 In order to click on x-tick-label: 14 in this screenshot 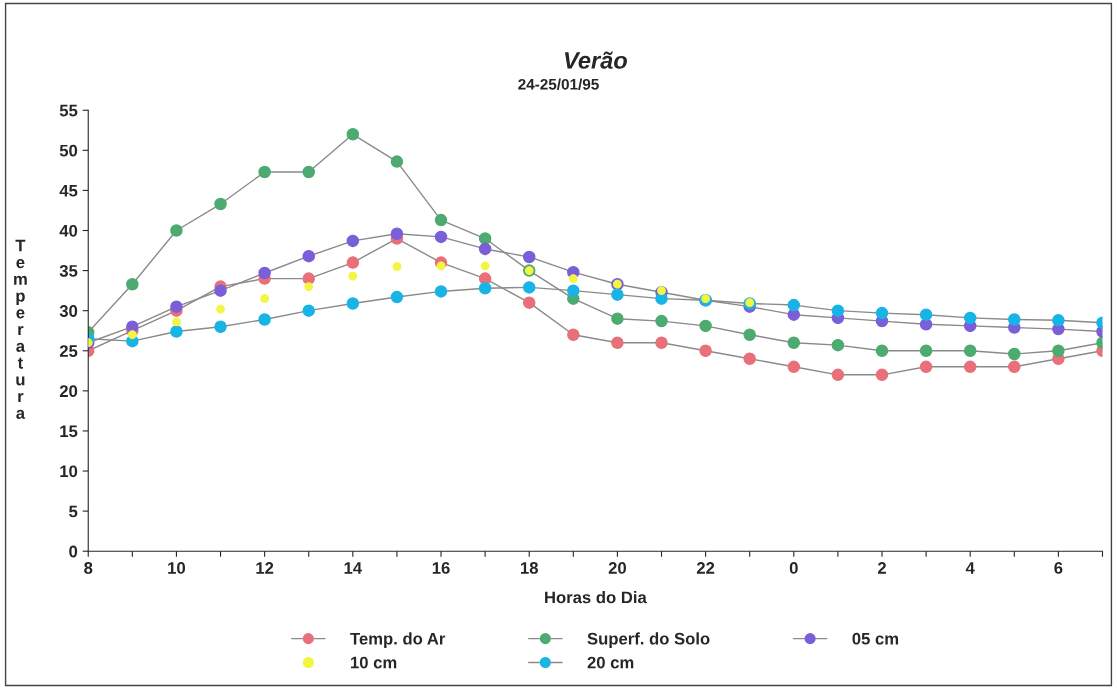, I will do `click(353, 568)`.